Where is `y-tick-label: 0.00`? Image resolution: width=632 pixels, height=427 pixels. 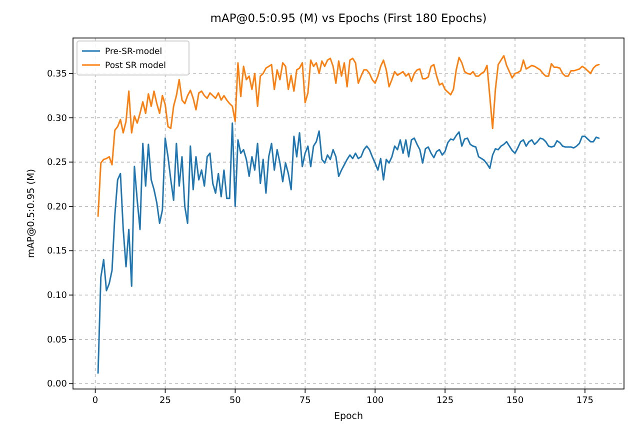
y-tick-label: 0.00 is located at coordinates (57, 385).